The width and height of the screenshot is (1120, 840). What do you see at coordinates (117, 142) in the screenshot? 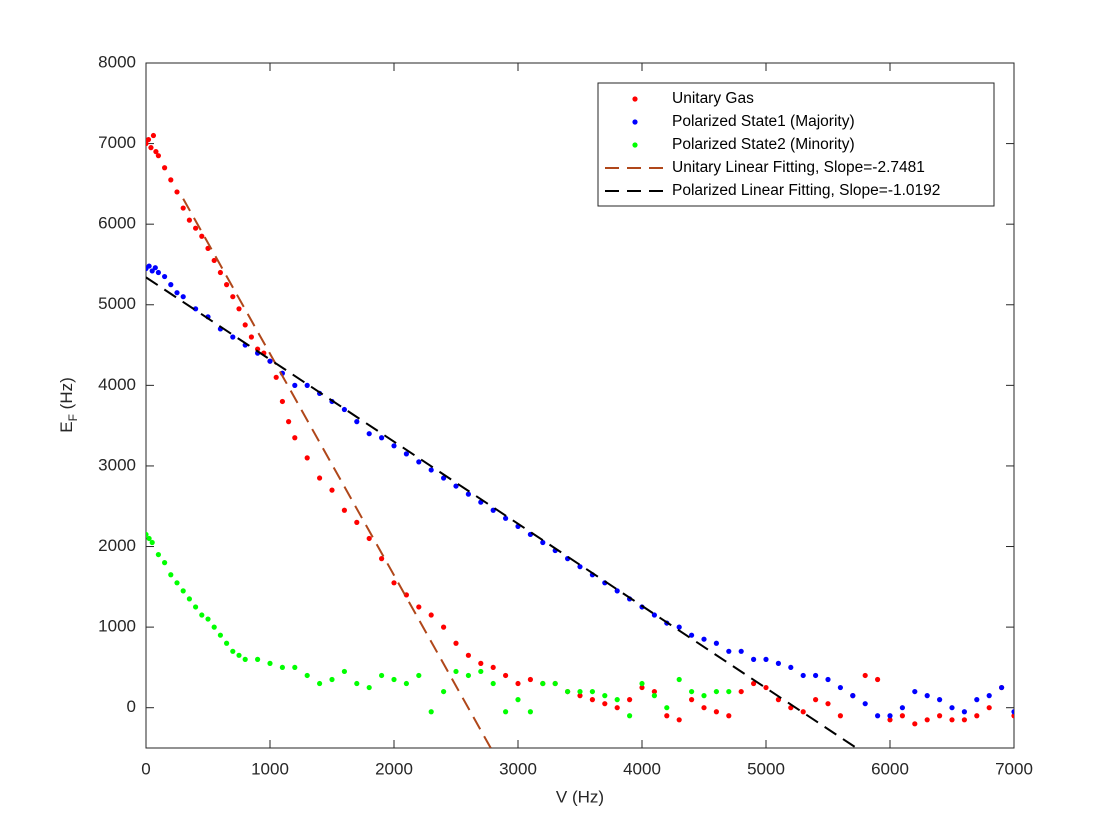
I see `y-tick-label: 7000` at bounding box center [117, 142].